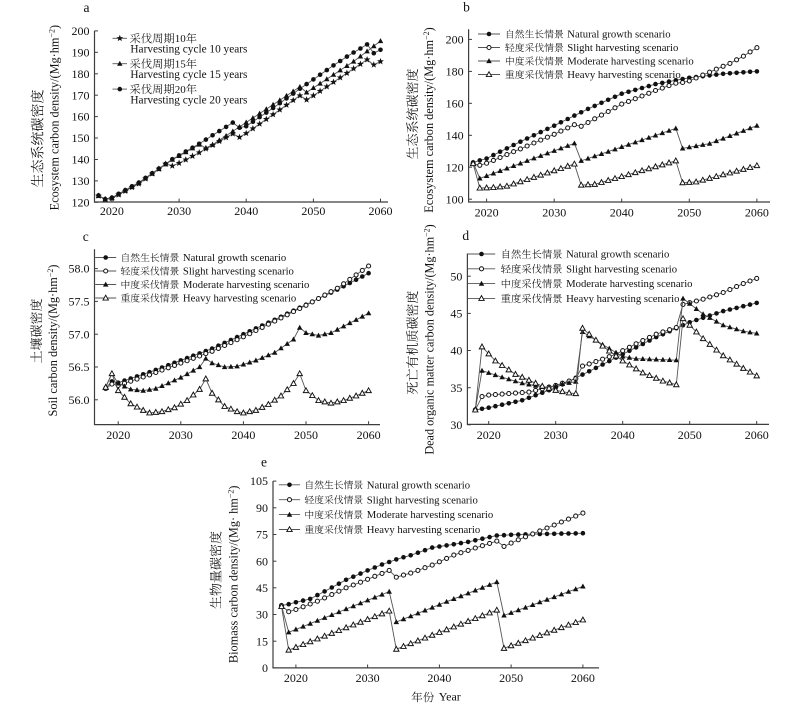  I want to click on svg-text: 57.5, so click(79, 302).